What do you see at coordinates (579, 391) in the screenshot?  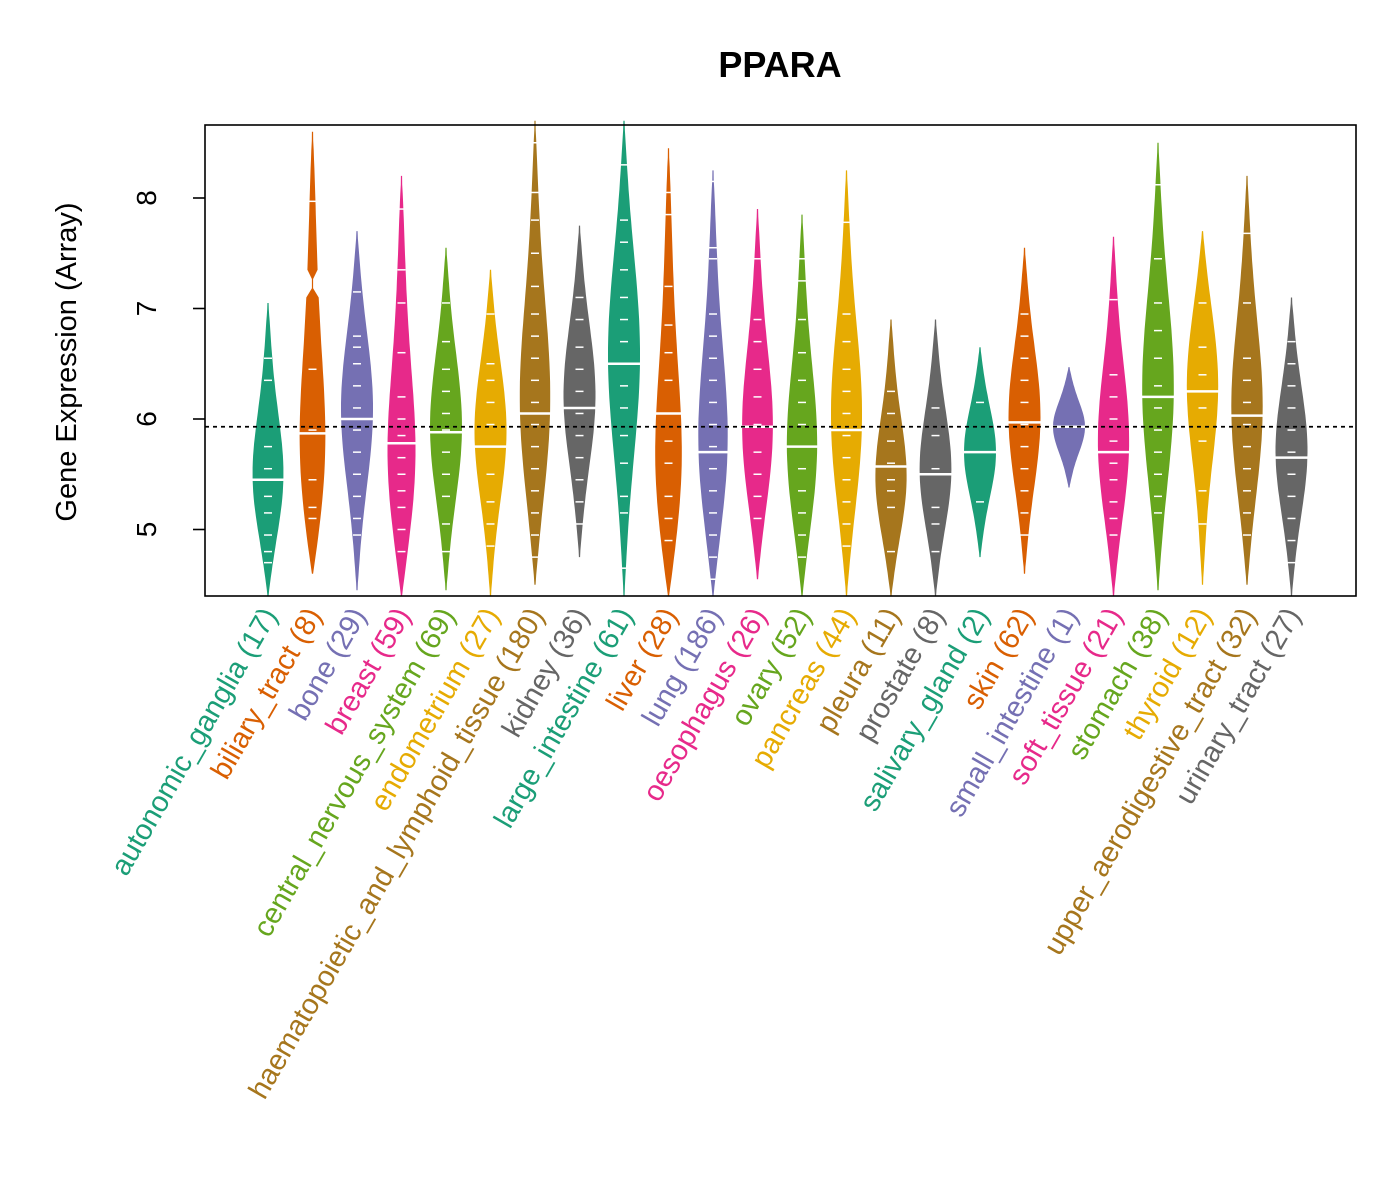 I see `violin-kidney` at bounding box center [579, 391].